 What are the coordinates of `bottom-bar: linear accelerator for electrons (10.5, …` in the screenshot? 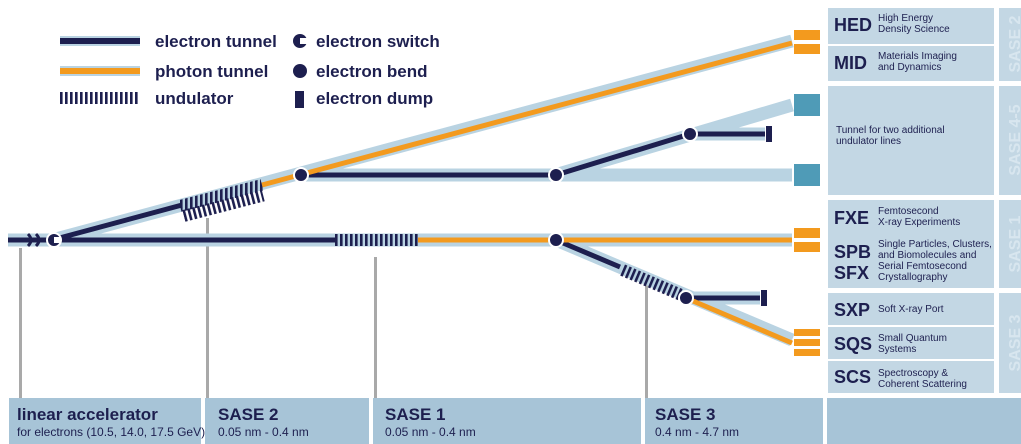 It's located at (515, 421).